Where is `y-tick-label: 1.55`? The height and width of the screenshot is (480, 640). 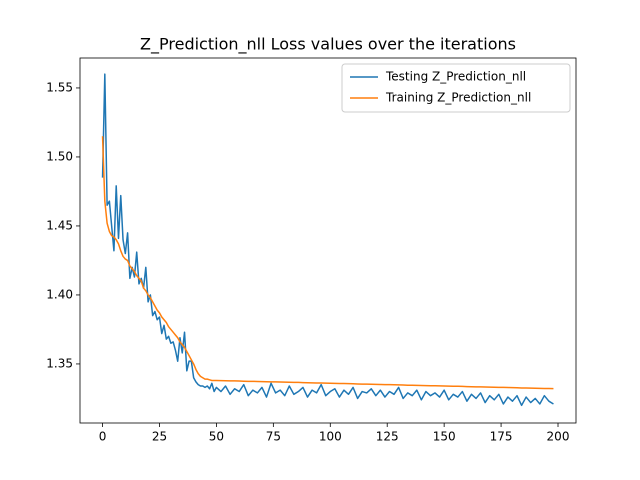
y-tick-label: 1.55 is located at coordinates (59, 87).